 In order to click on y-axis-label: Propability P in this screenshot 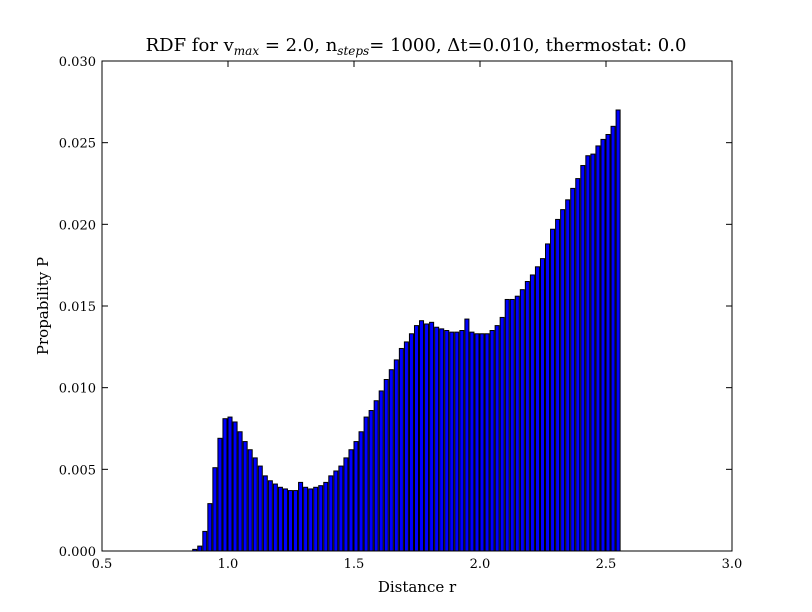, I will do `click(43, 306)`.